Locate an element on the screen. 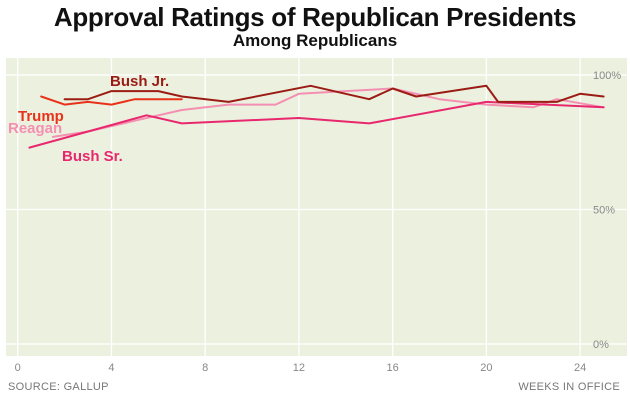 This screenshot has height=400, width=630. y-tick-label: 100% is located at coordinates (607, 76).